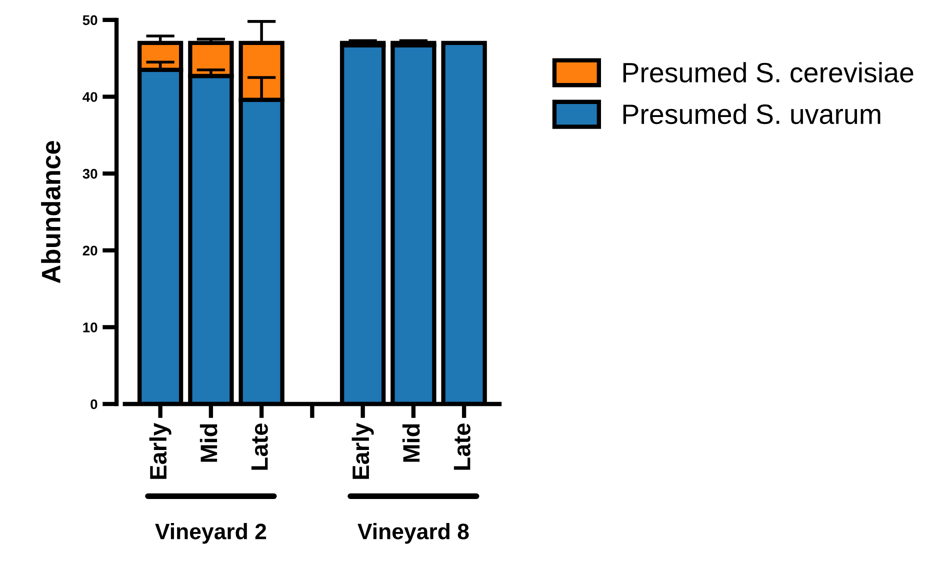 The height and width of the screenshot is (569, 925). What do you see at coordinates (413, 533) in the screenshot?
I see `text: Vineyard 8` at bounding box center [413, 533].